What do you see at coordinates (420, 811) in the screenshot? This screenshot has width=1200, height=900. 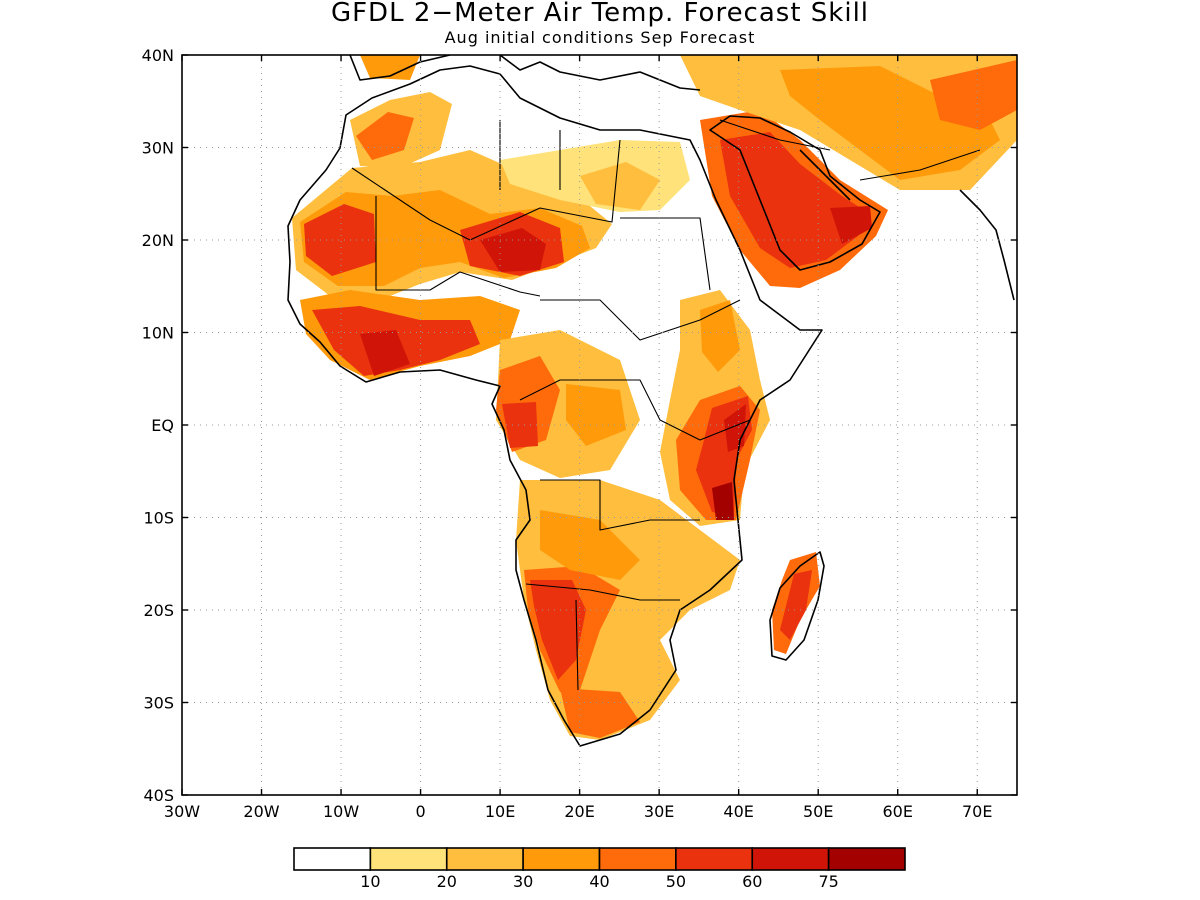 I see `lon-tick-label: 0` at bounding box center [420, 811].